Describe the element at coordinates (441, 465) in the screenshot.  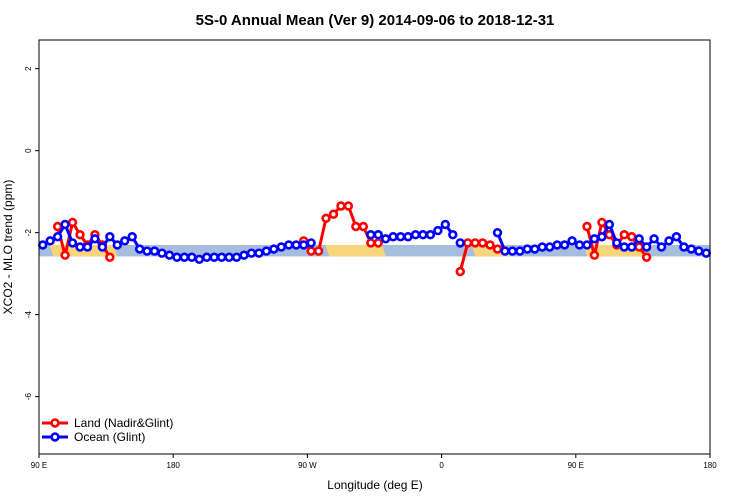
I see `x-tick-label: 0` at that location.